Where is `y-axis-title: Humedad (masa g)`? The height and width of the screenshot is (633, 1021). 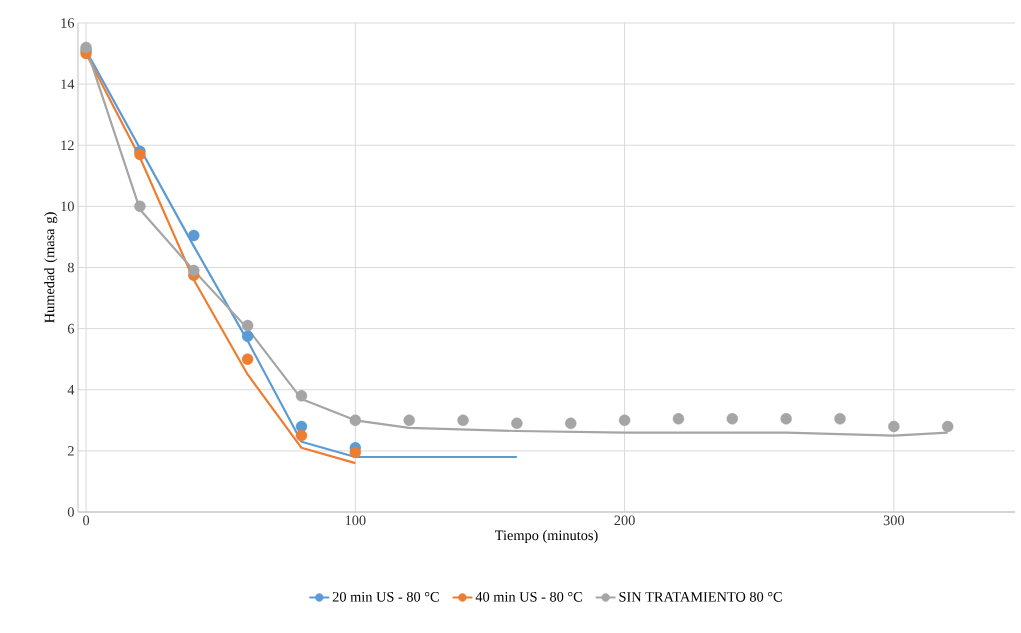 y-axis-title: Humedad (masa g) is located at coordinates (51, 267).